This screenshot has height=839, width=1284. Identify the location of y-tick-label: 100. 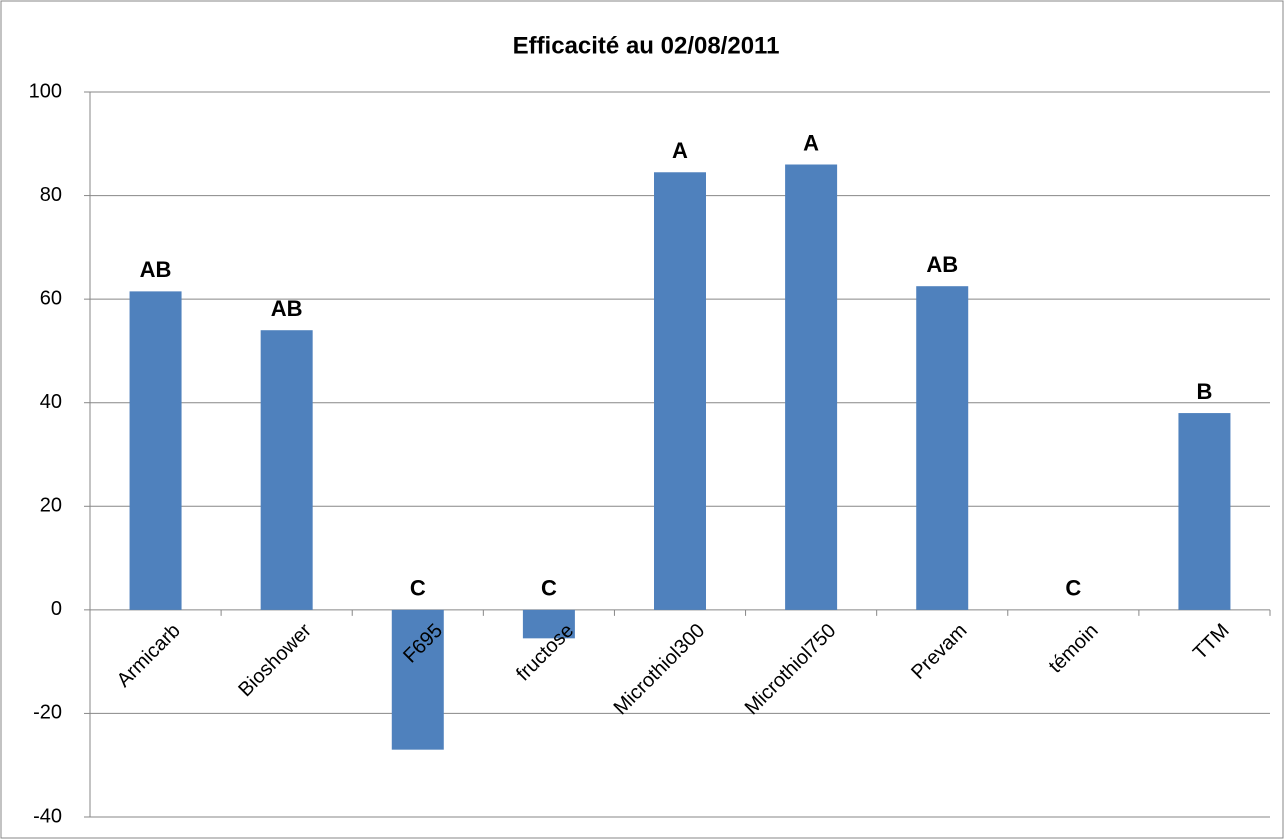
(45, 91).